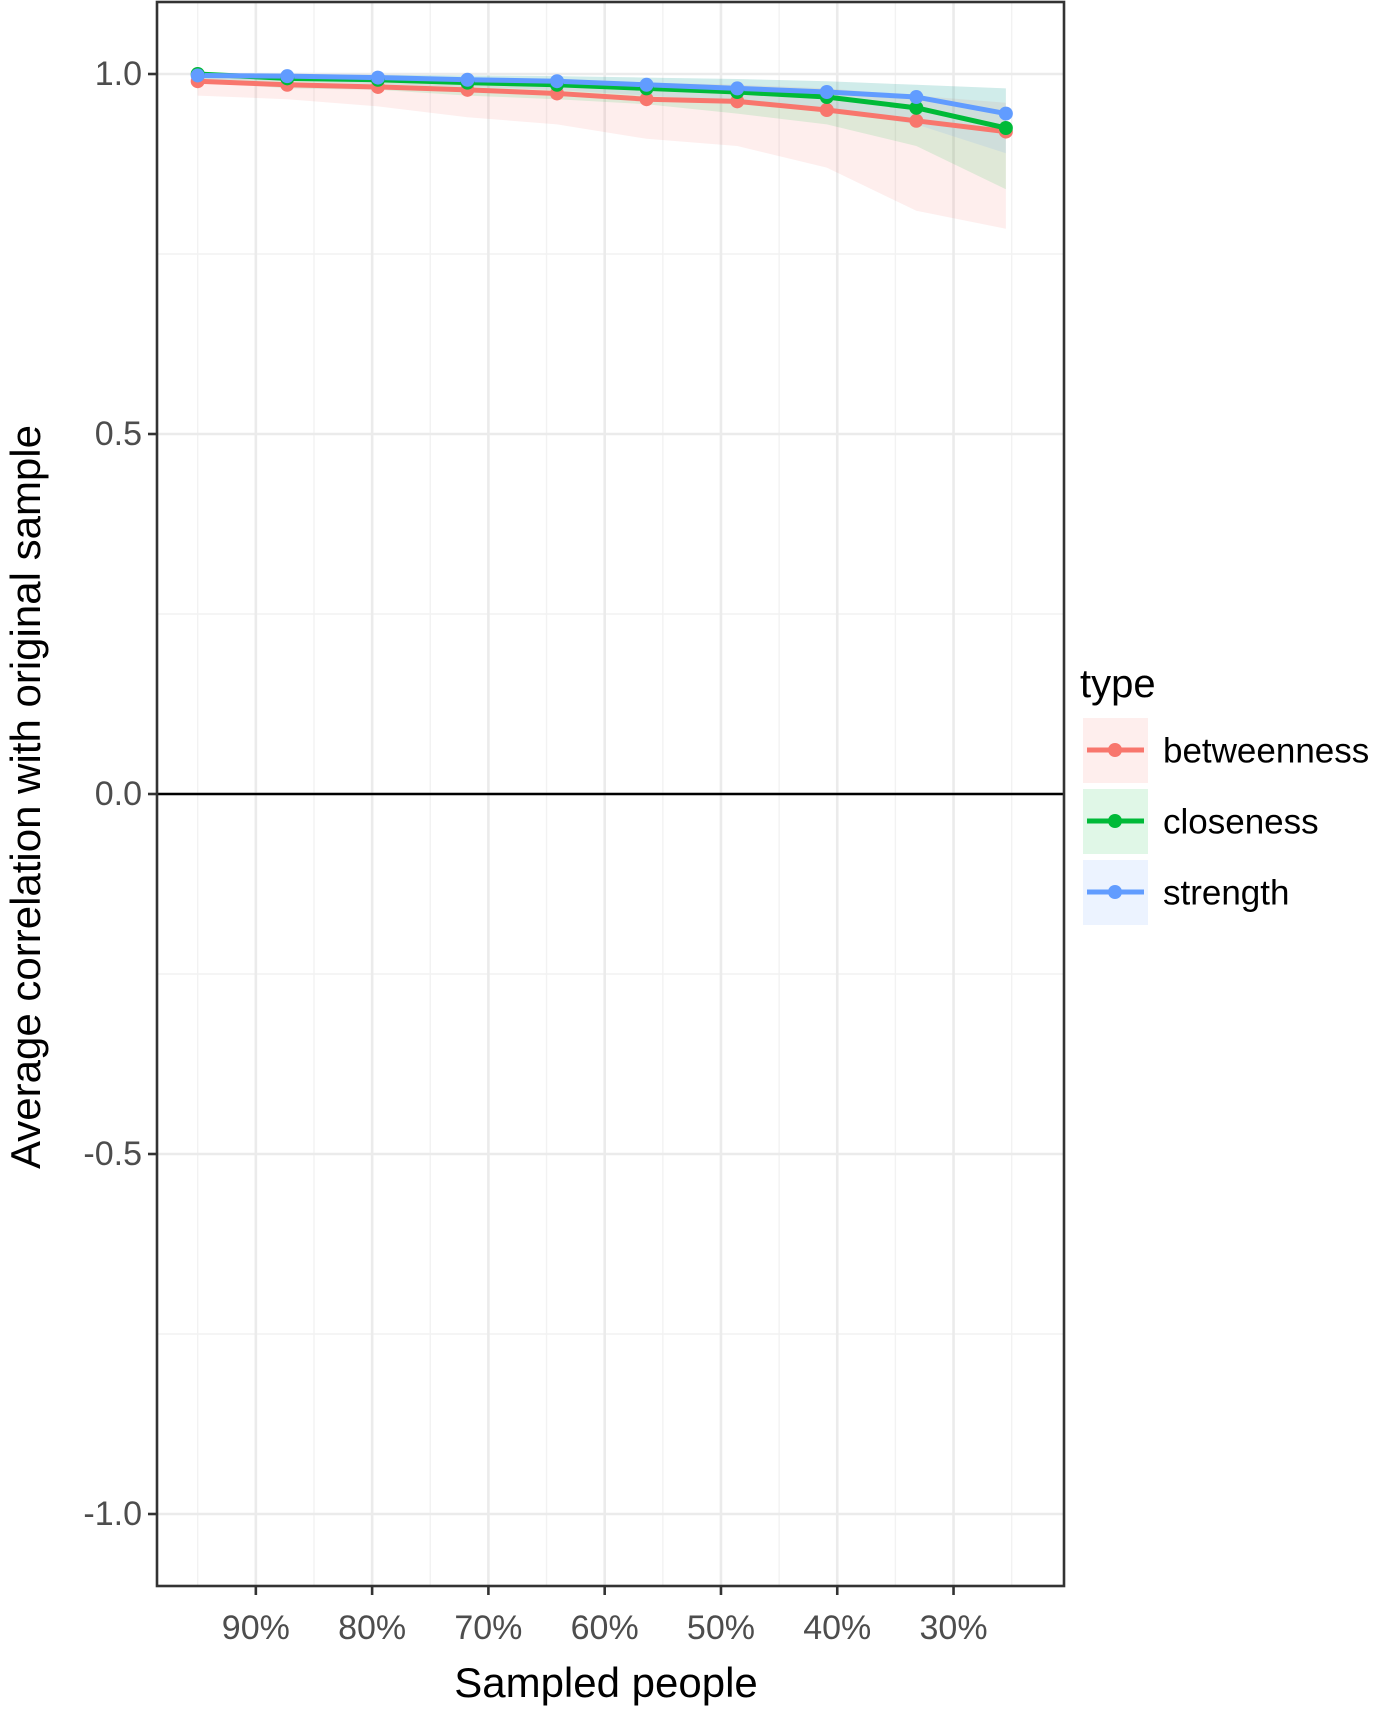 The height and width of the screenshot is (1709, 1400). I want to click on x-tick-label: 80%, so click(372, 1628).